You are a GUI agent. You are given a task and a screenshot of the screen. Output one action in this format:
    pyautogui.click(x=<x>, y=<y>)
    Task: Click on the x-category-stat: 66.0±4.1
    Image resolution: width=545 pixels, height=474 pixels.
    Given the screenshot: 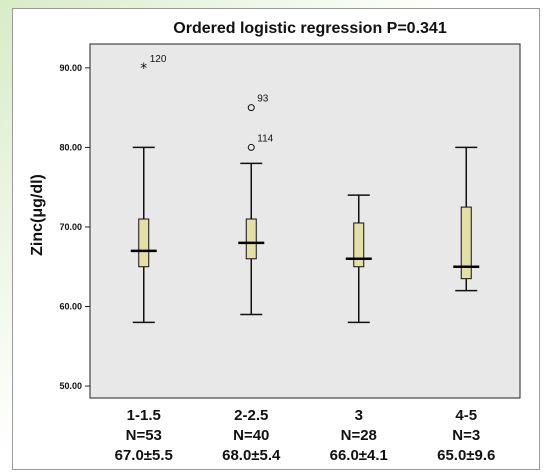 What is the action you would take?
    pyautogui.click(x=359, y=455)
    